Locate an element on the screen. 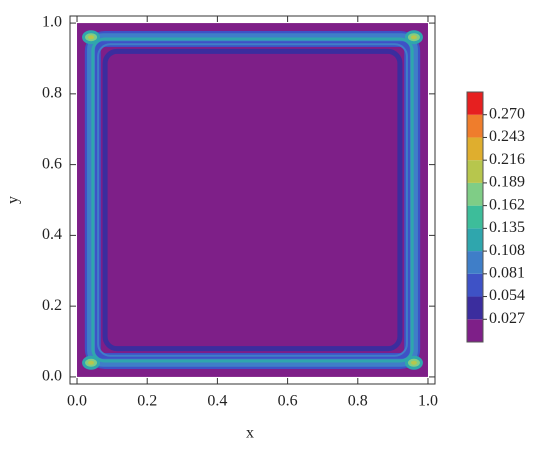 Image resolution: width=550 pixels, height=455 pixels. colorbar-label: 0.081 is located at coordinates (507, 272).